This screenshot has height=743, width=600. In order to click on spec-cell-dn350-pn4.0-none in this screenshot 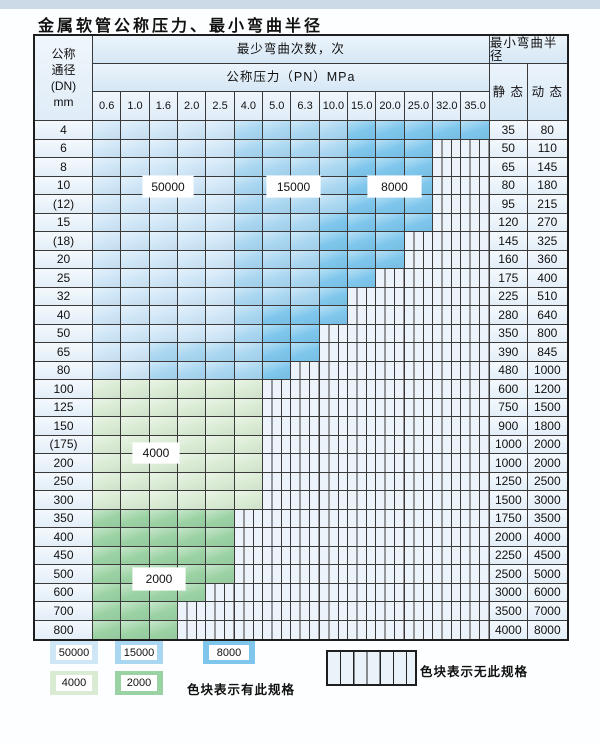, I will do `click(249, 518)`.